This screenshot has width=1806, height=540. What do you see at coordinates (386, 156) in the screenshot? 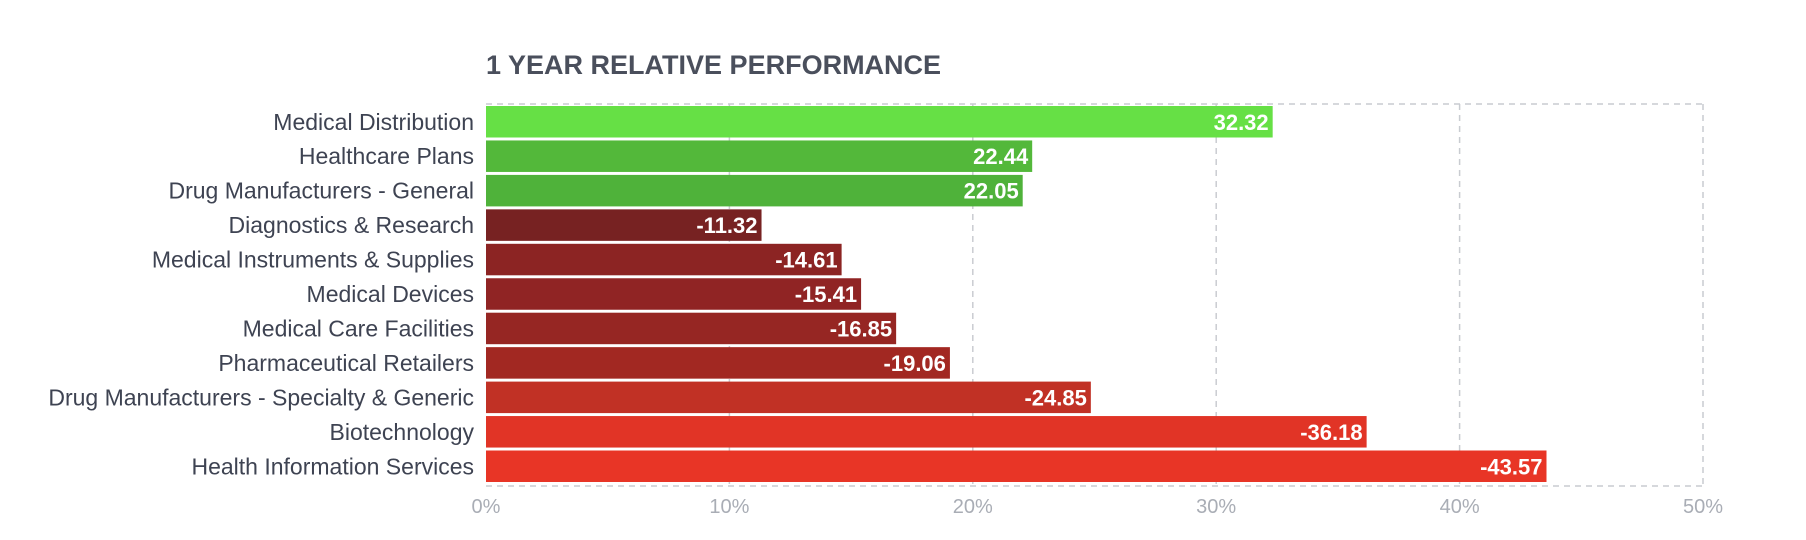
I see `category-label: Healthcare Plans` at bounding box center [386, 156].